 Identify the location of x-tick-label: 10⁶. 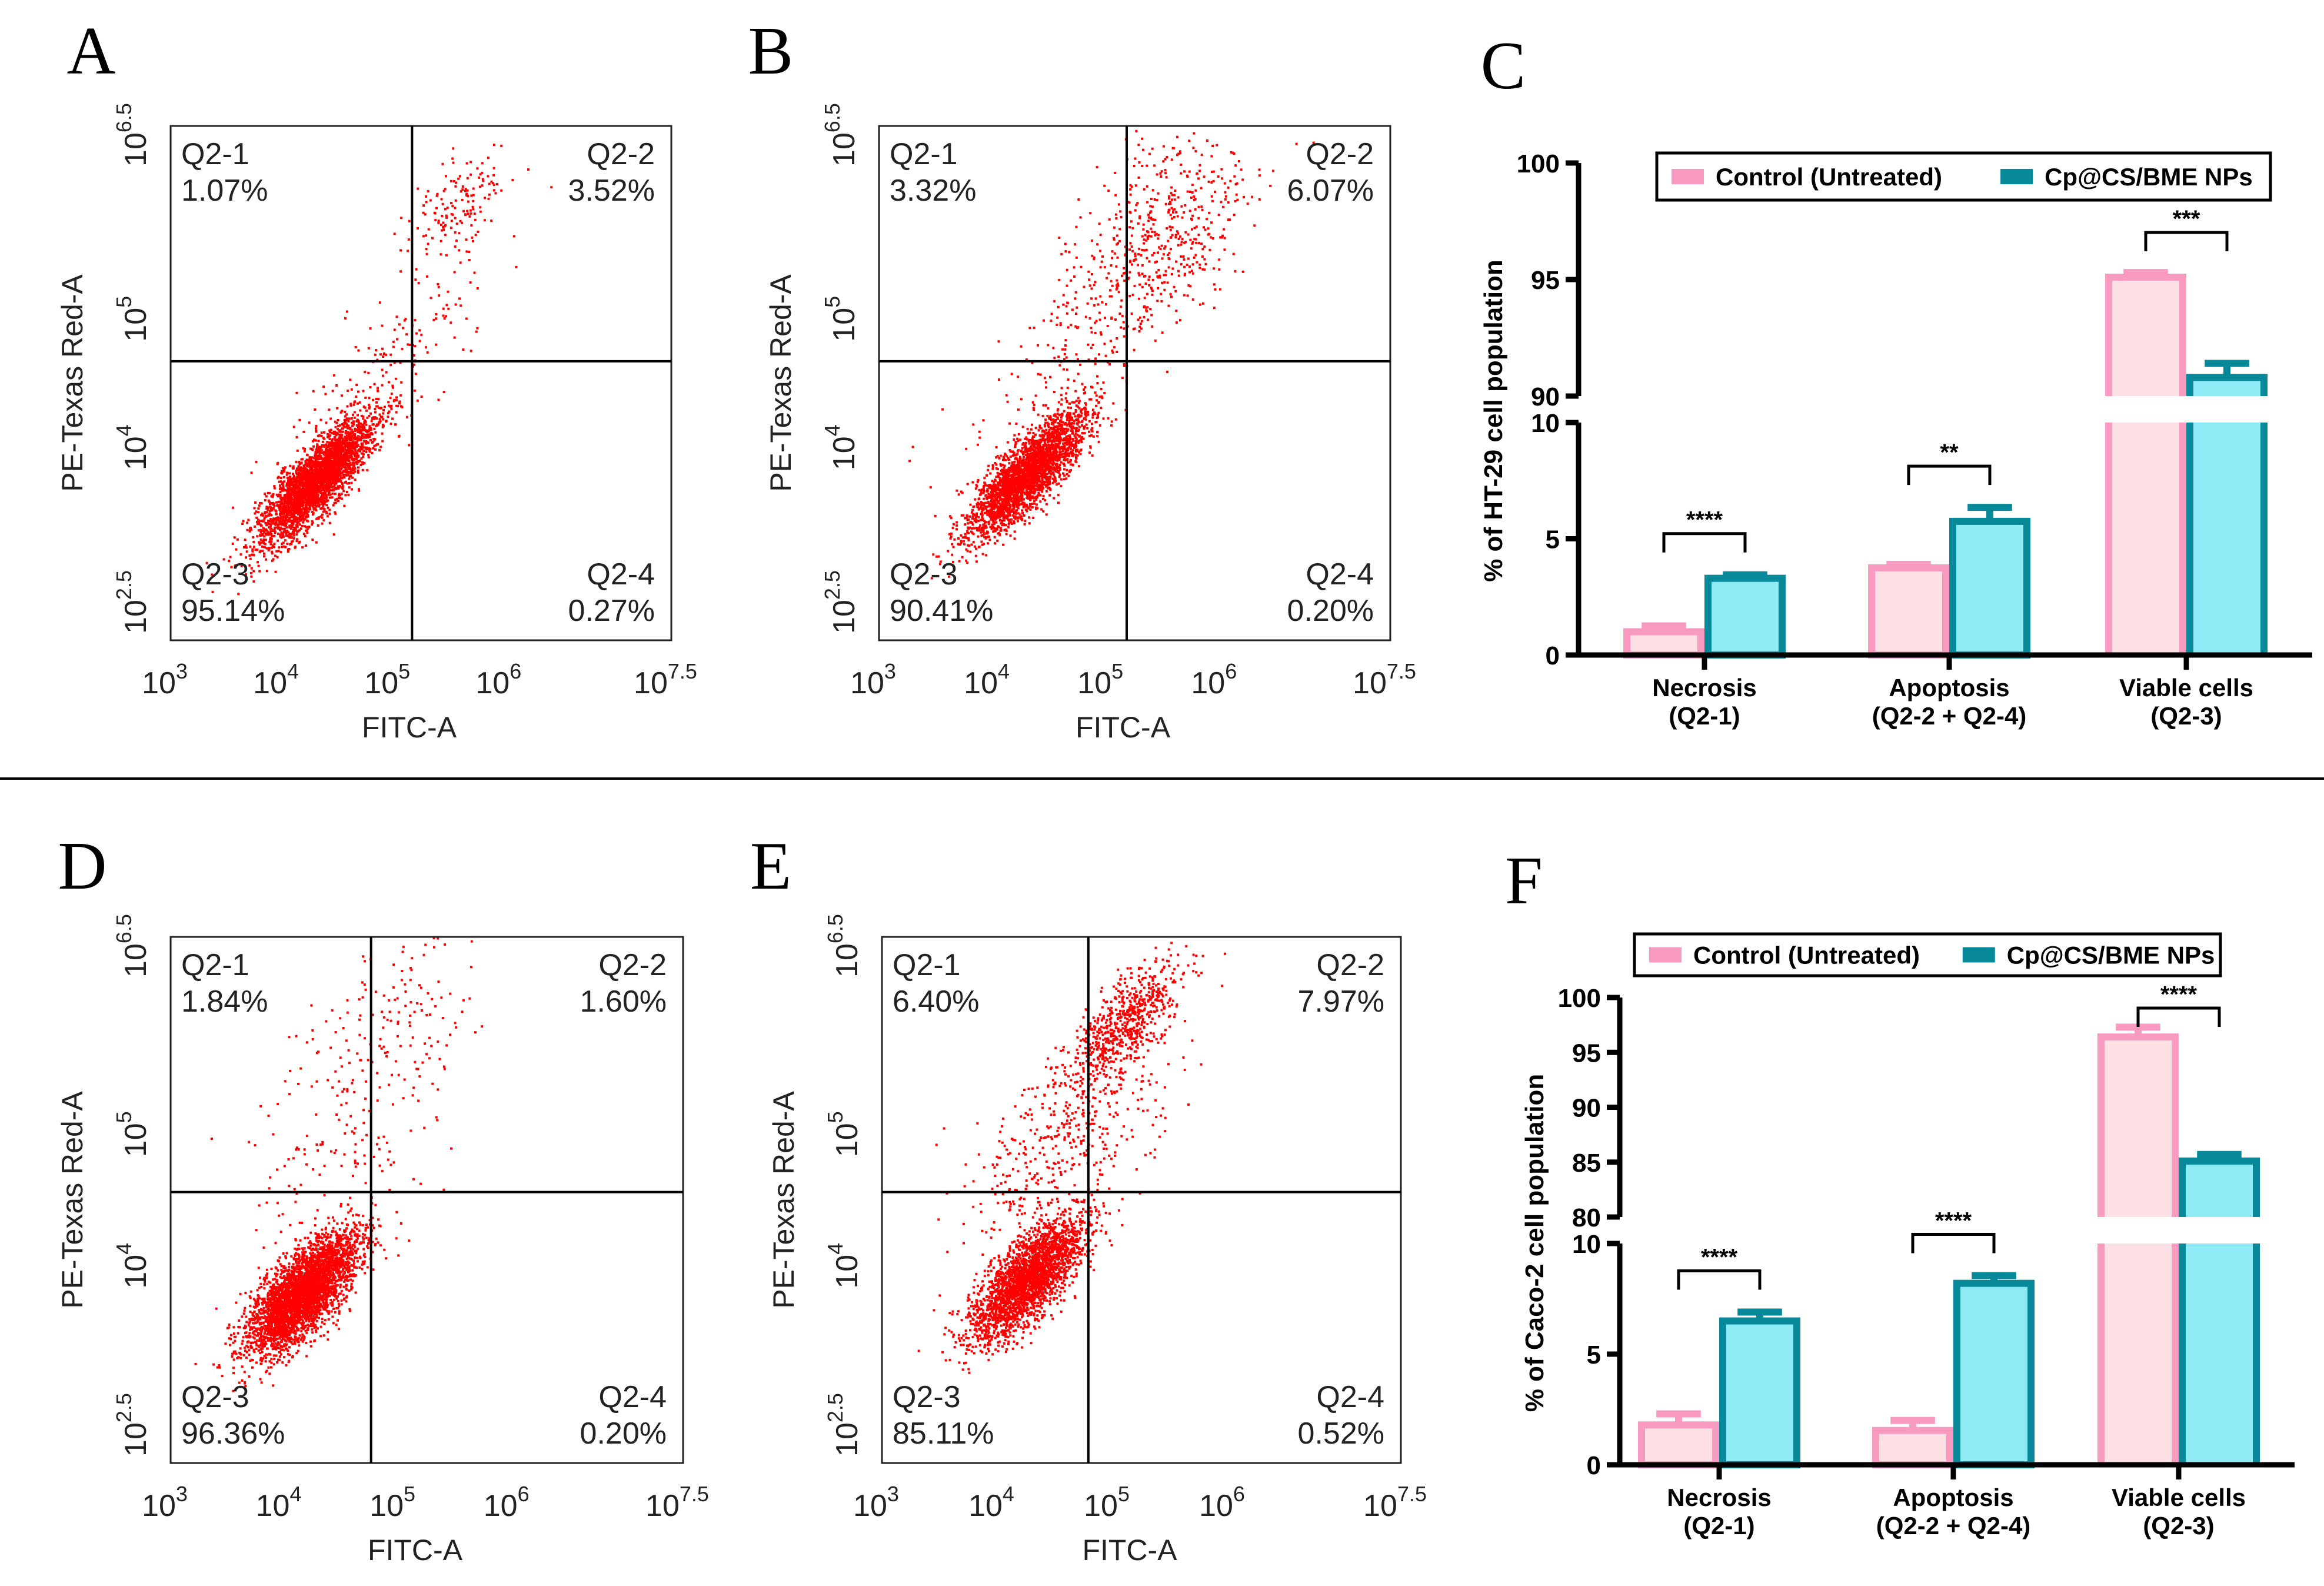
(507, 1502).